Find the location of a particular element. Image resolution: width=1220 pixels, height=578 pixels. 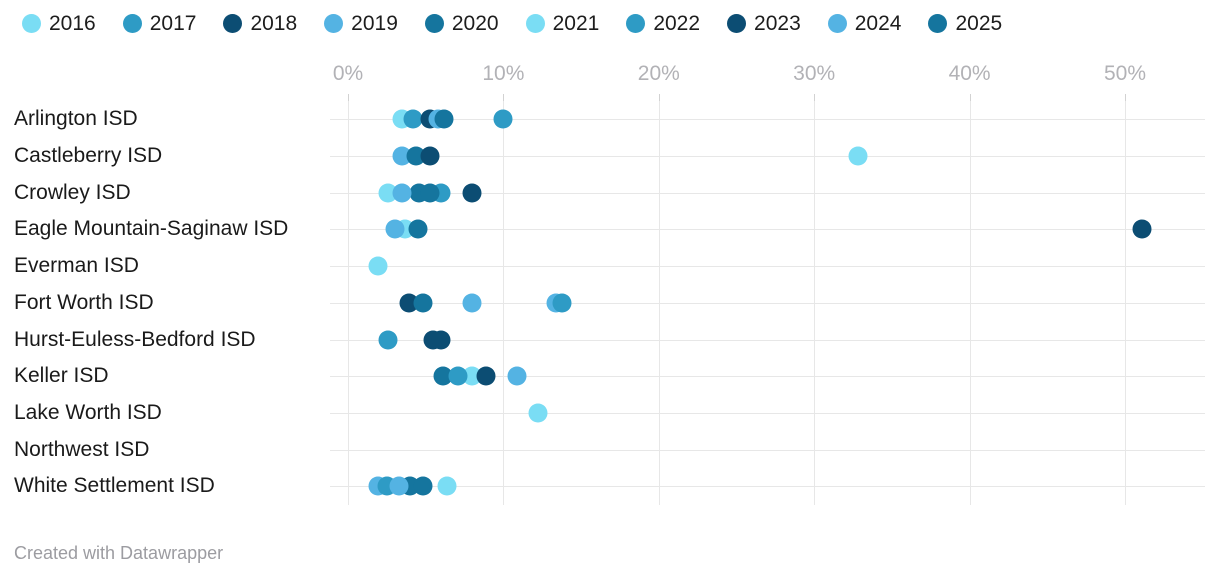

legend-label: 2023 is located at coordinates (777, 23).